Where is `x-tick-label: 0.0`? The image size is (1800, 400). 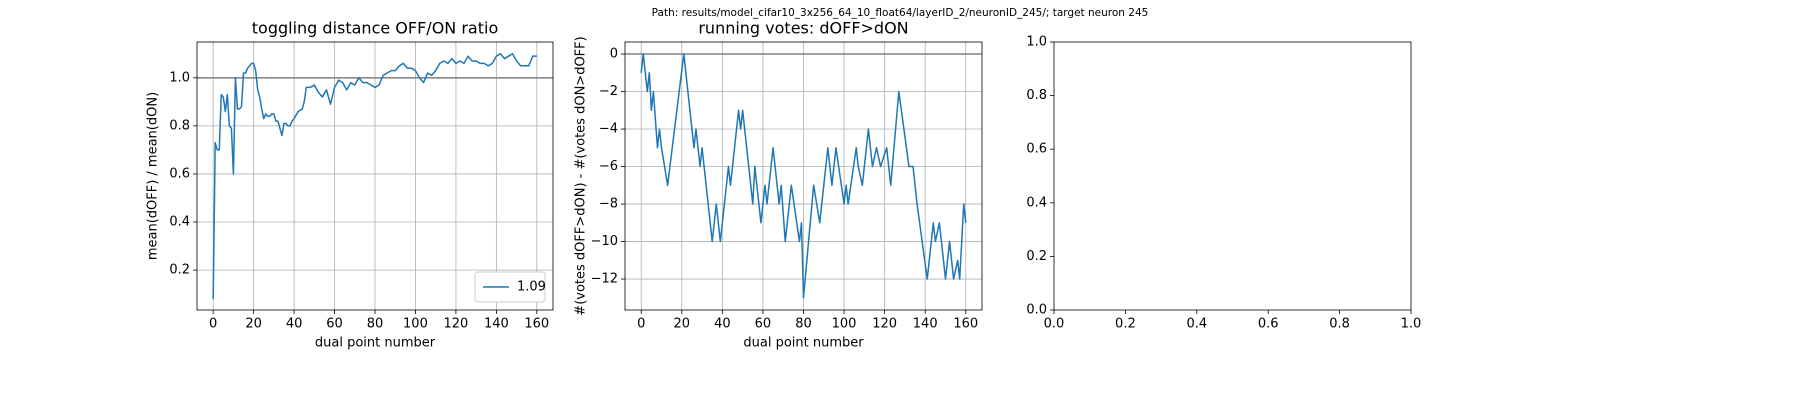 x-tick-label: 0.0 is located at coordinates (1054, 324).